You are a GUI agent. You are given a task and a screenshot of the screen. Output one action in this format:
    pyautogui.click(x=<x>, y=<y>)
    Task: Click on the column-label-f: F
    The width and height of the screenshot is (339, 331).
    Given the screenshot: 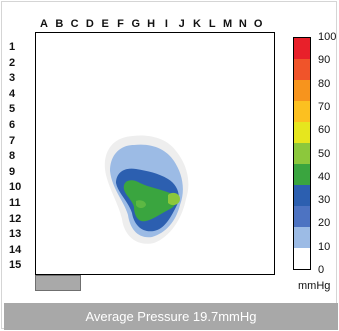 What is the action you would take?
    pyautogui.click(x=120, y=24)
    